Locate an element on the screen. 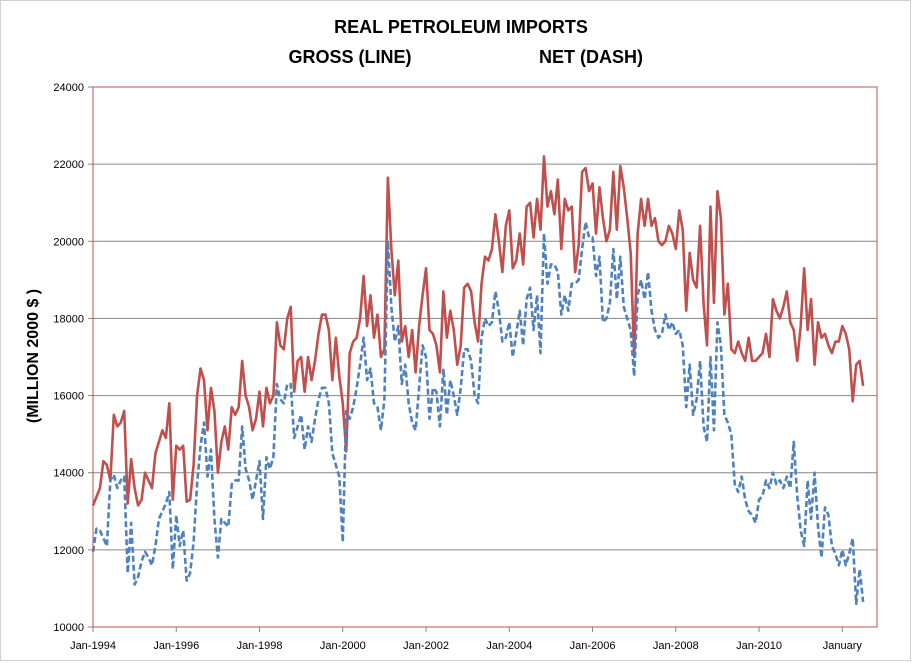 The height and width of the screenshot is (663, 913). chart-subtitle-gross: GROSS (LINE) is located at coordinates (349, 57).